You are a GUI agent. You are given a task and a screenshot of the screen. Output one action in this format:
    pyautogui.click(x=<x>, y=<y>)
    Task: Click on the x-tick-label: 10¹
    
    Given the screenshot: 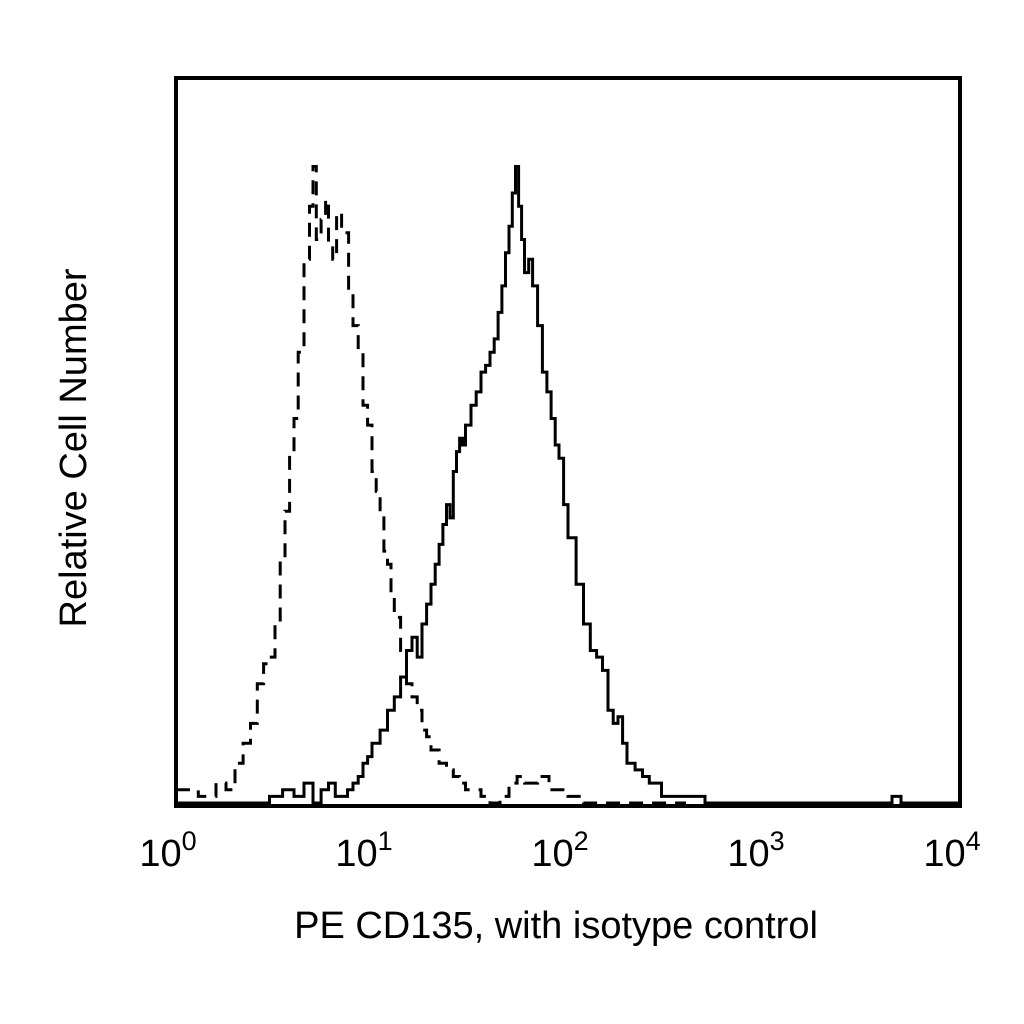 What is the action you would take?
    pyautogui.click(x=363, y=850)
    